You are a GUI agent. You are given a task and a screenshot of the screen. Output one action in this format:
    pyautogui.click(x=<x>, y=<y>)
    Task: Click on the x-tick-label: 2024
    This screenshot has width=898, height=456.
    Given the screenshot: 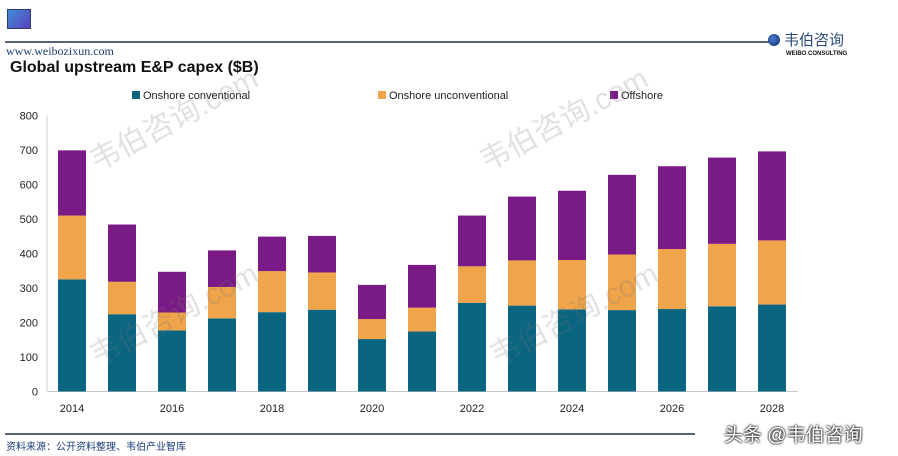 What is the action you would take?
    pyautogui.click(x=572, y=409)
    